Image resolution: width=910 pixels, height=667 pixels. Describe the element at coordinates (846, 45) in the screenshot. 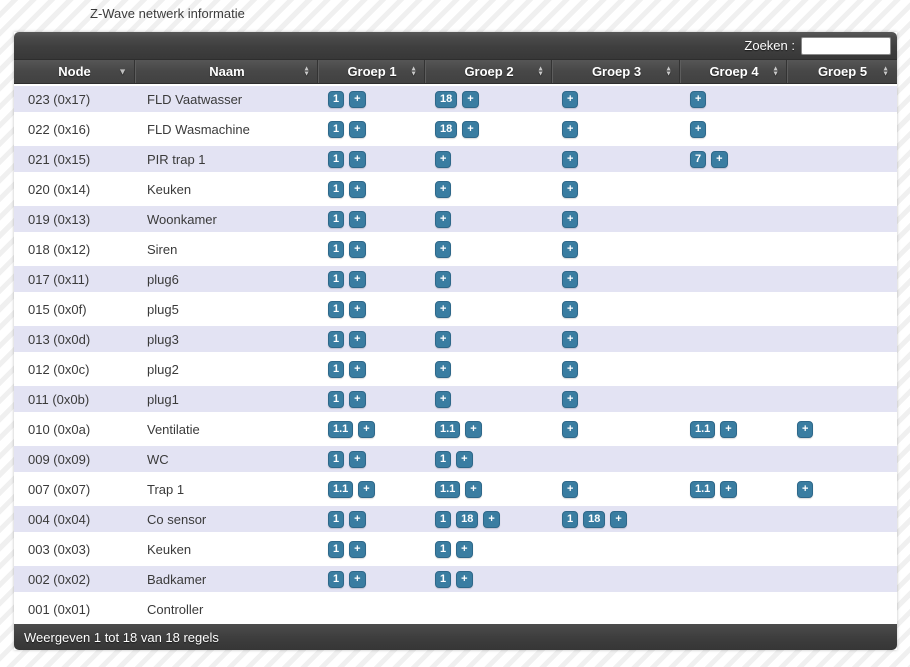

I see `search-input` at that location.